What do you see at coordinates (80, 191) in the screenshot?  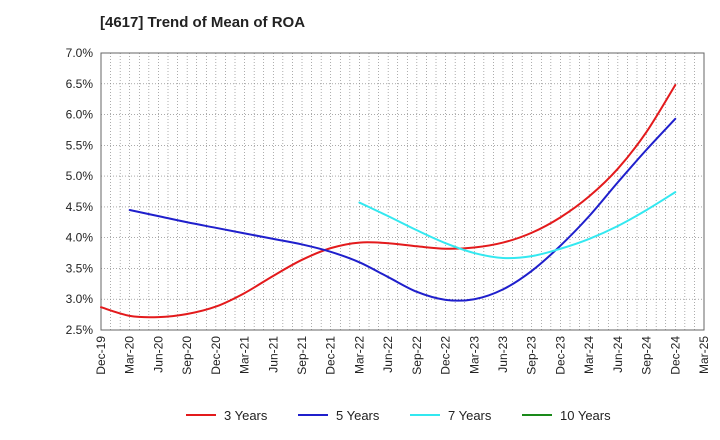 I see `y-axis: 7.0% 6.5% 6.0% 5.5% 5.0% 4.5% 4.0% 3.5% 3.0% 2.5%` at bounding box center [80, 191].